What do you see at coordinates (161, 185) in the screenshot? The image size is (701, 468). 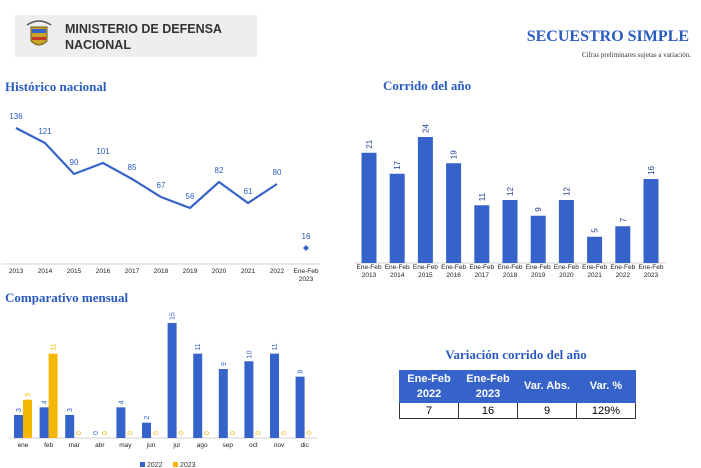 I see `value-label: 67` at bounding box center [161, 185].